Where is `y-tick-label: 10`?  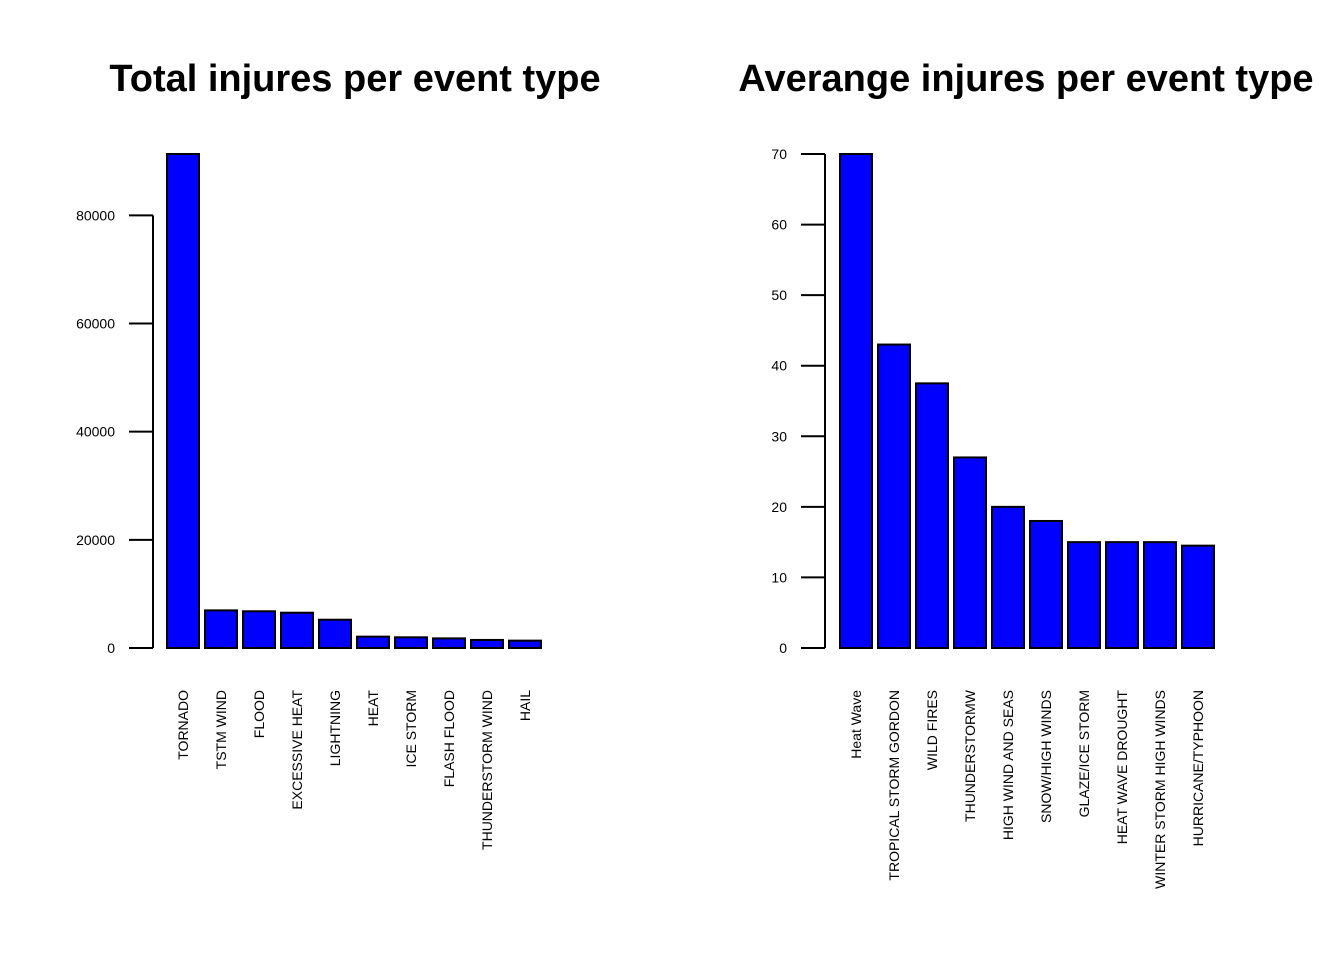 y-tick-label: 10 is located at coordinates (779, 577).